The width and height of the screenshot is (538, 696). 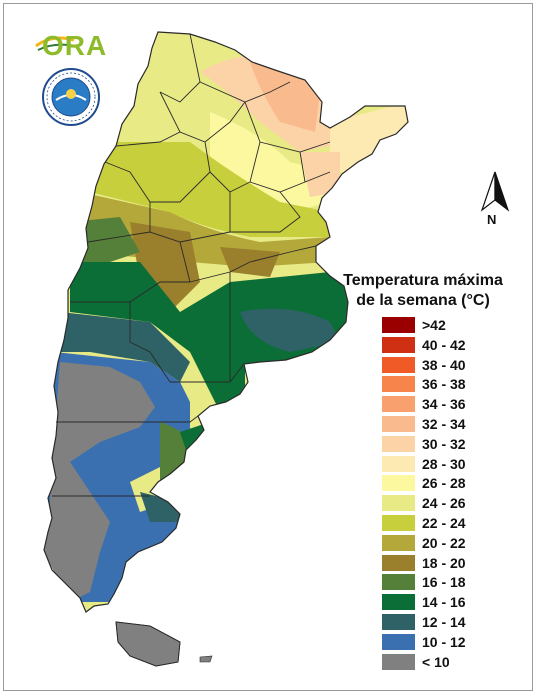 I want to click on tierra-del-fuego, so click(x=148, y=644).